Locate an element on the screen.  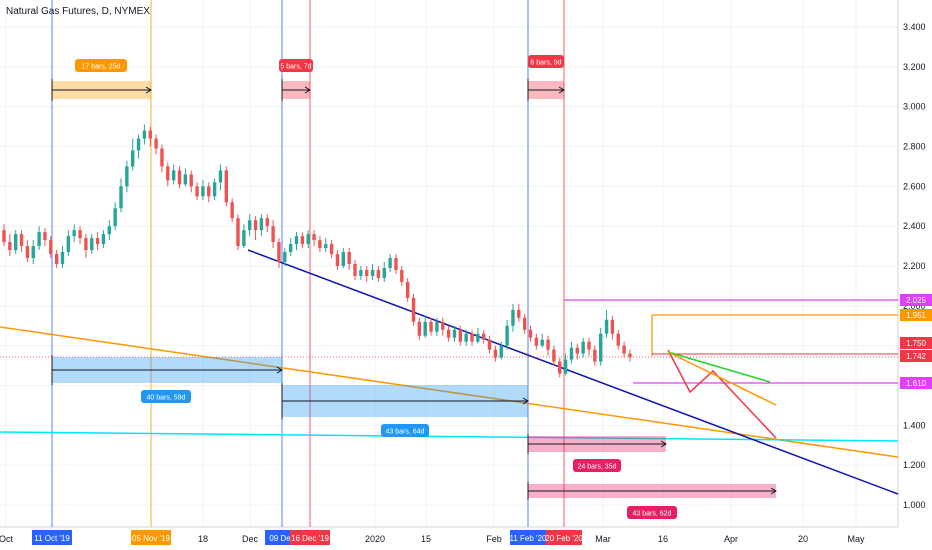
range-label: 17 bars, 25d is located at coordinates (101, 67).